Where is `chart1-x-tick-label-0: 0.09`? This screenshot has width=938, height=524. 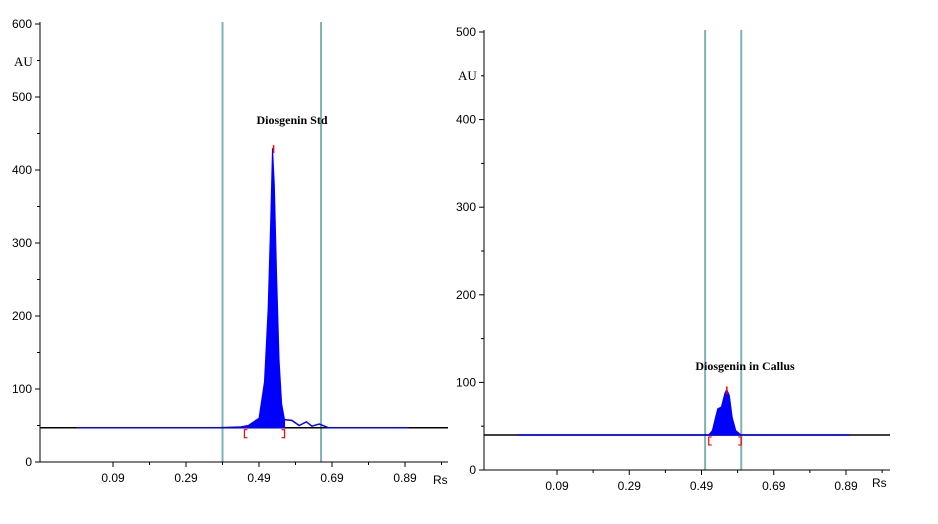 chart1-x-tick-label-0: 0.09 is located at coordinates (113, 478).